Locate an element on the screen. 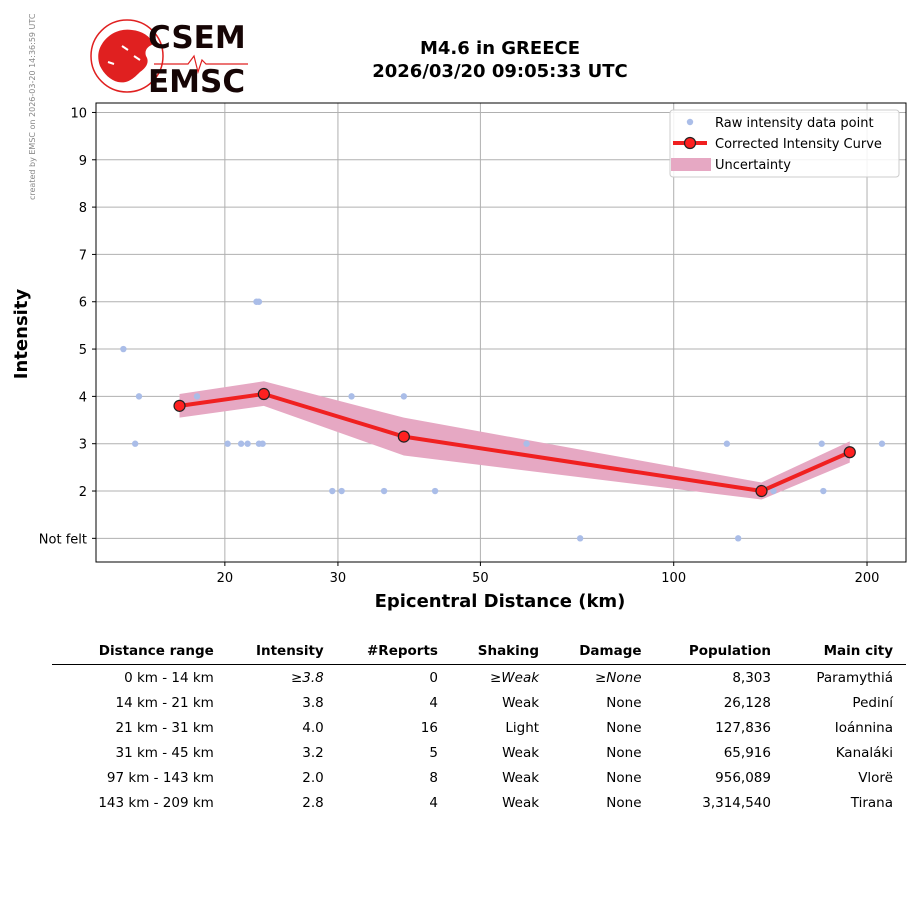 The height and width of the screenshot is (905, 915). europe-map-icon is located at coordinates (126, 56).